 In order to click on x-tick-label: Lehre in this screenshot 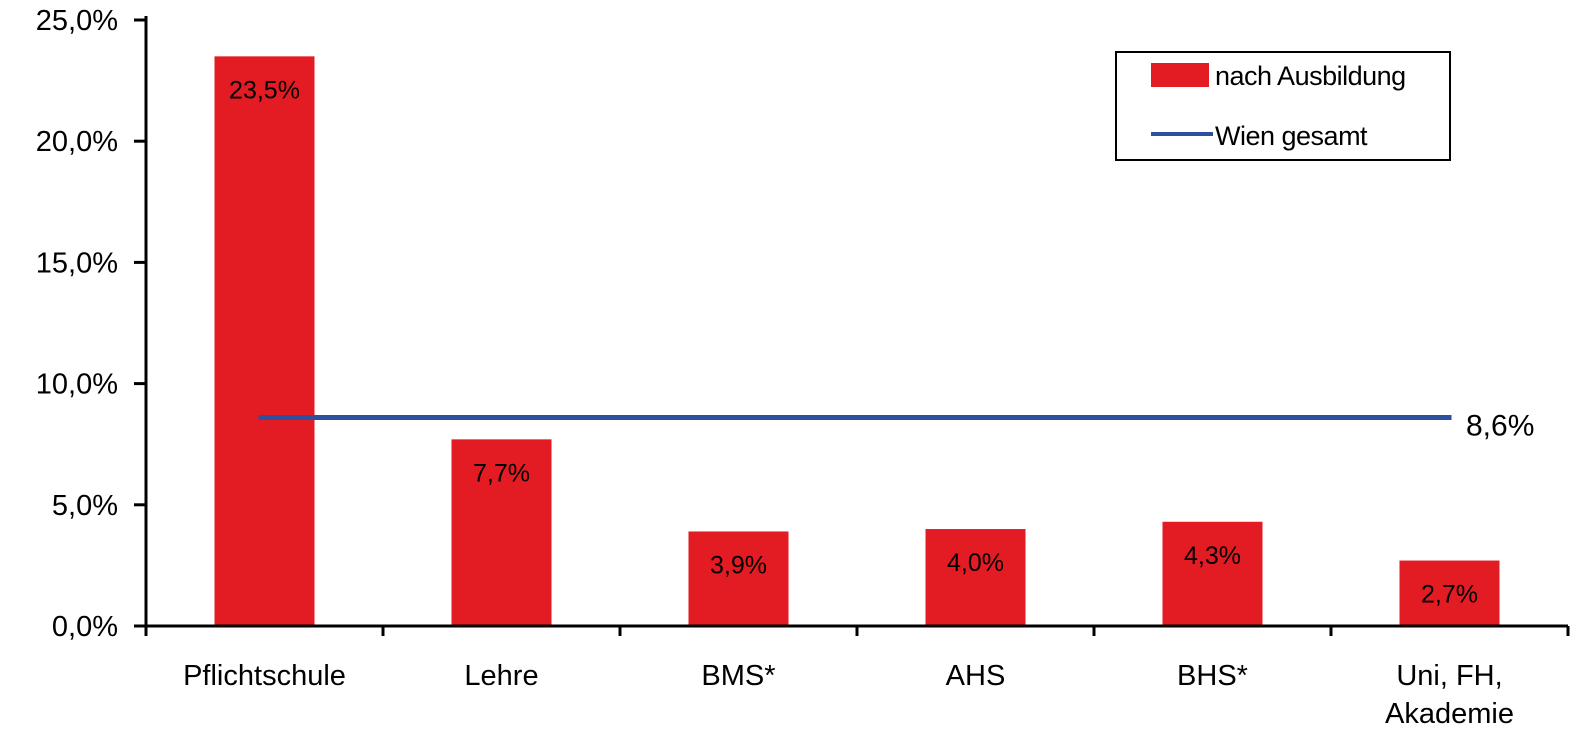, I will do `click(501, 676)`.